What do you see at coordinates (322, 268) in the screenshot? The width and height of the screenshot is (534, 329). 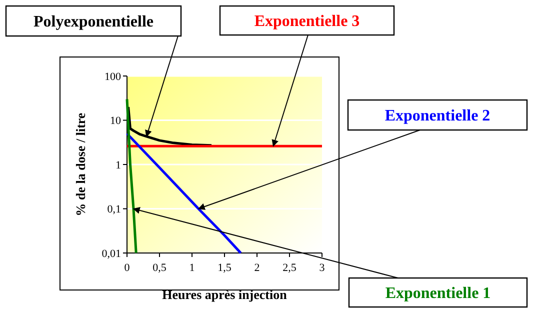 I see `x-tick-label: 3` at bounding box center [322, 268].